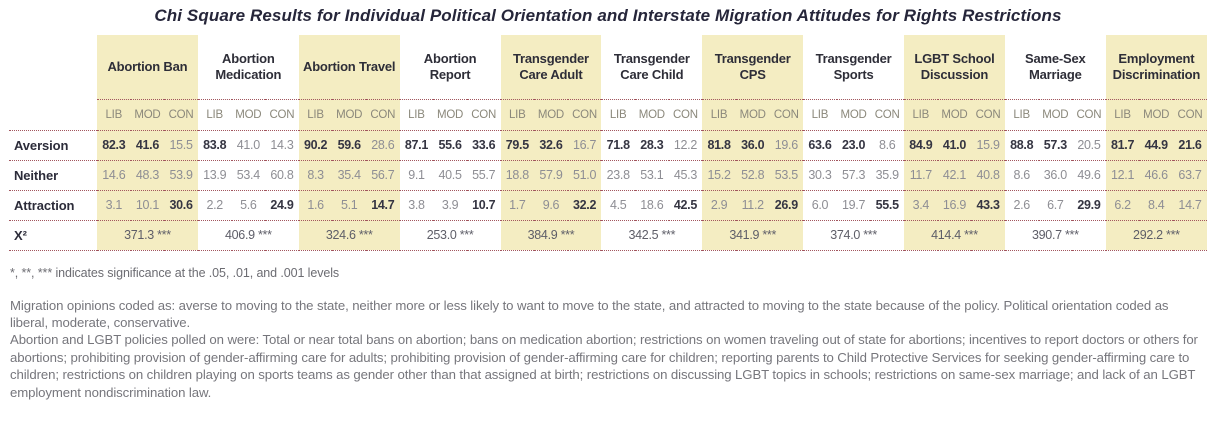 The image size is (1216, 435). Describe the element at coordinates (282, 205) in the screenshot. I see `cell-abortion-medication-attraction-con: 24.9` at that location.